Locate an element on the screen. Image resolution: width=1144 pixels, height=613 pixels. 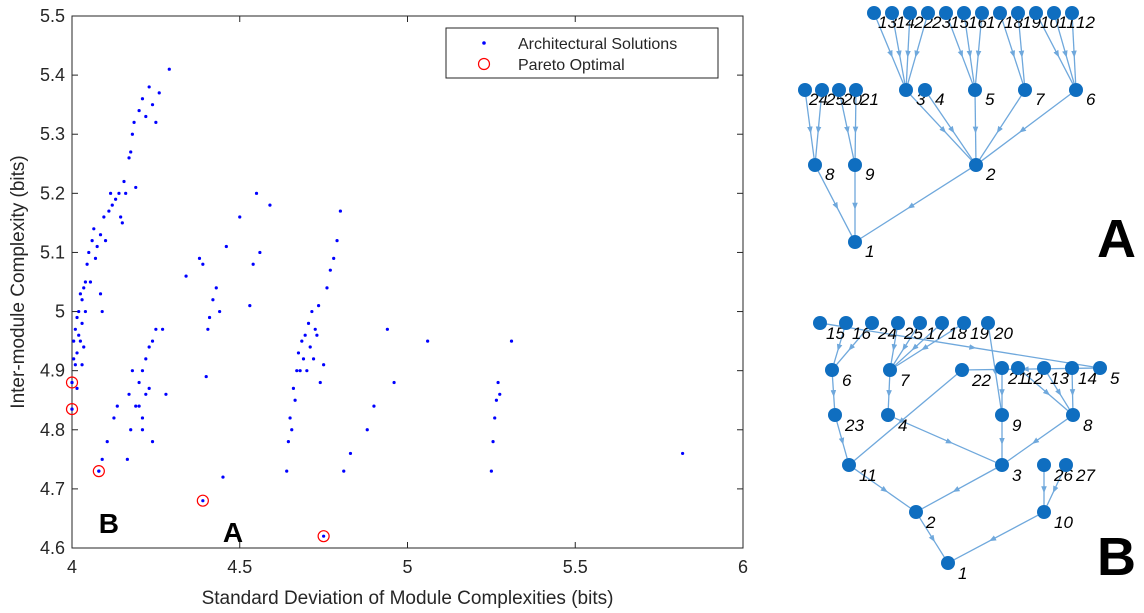
y-tick-label: 5.5 is located at coordinates (52, 16).